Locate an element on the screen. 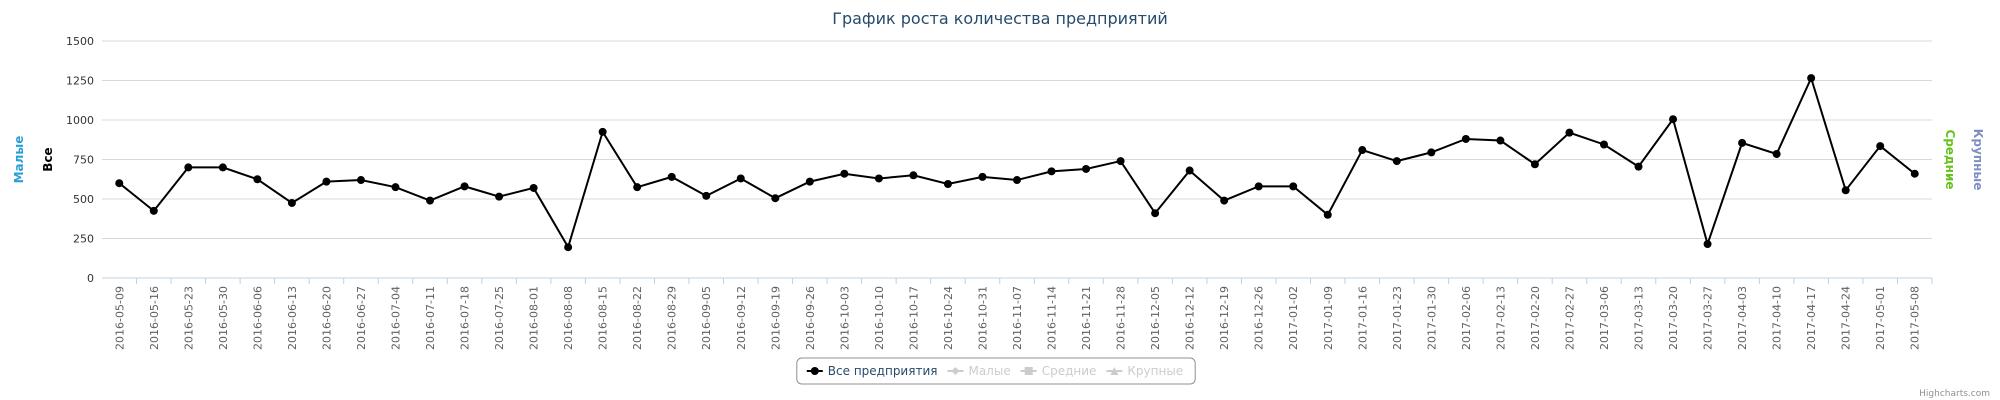  x-tick-label: 2017-03-13 is located at coordinates (1639, 318).